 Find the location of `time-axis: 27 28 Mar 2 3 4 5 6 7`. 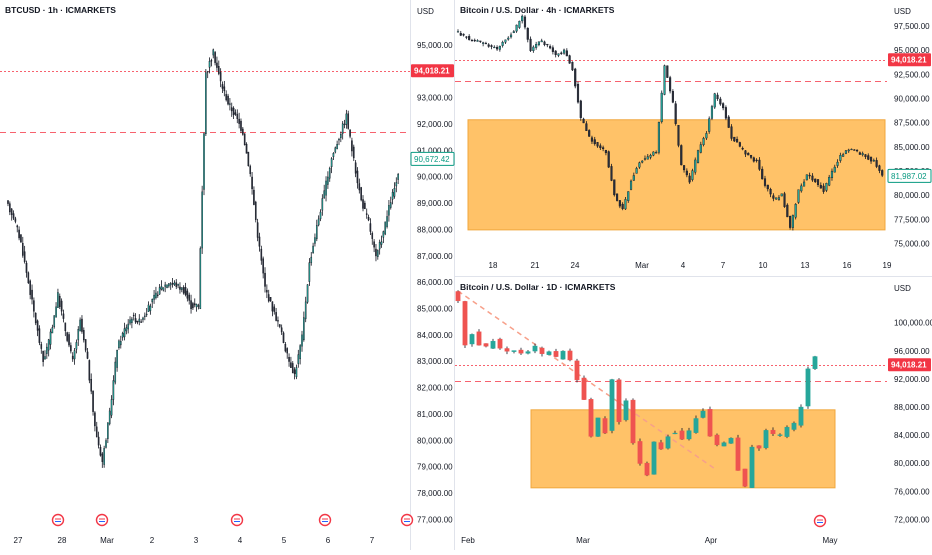

time-axis: 27 28 Mar 2 3 4 5 6 7 is located at coordinates (194, 540).